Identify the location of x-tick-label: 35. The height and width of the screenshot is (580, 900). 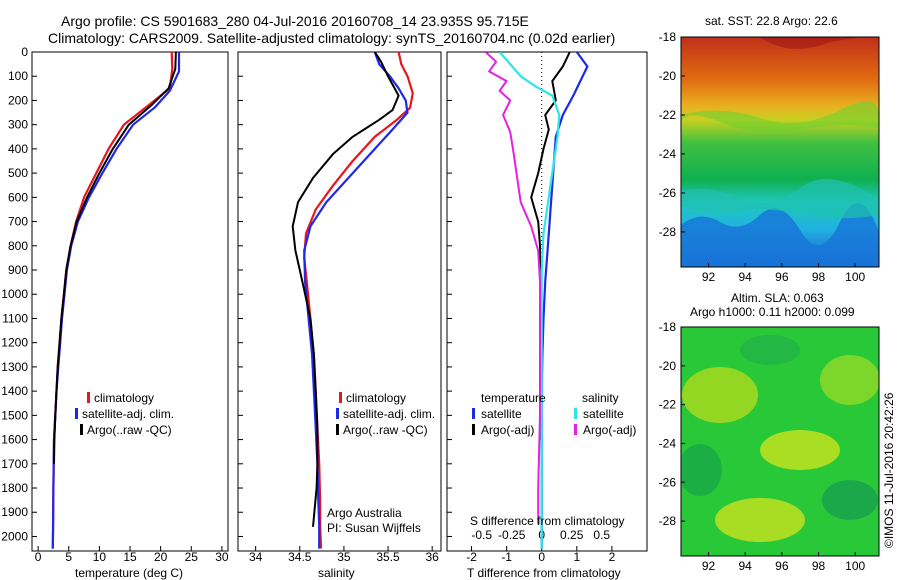
(344, 557).